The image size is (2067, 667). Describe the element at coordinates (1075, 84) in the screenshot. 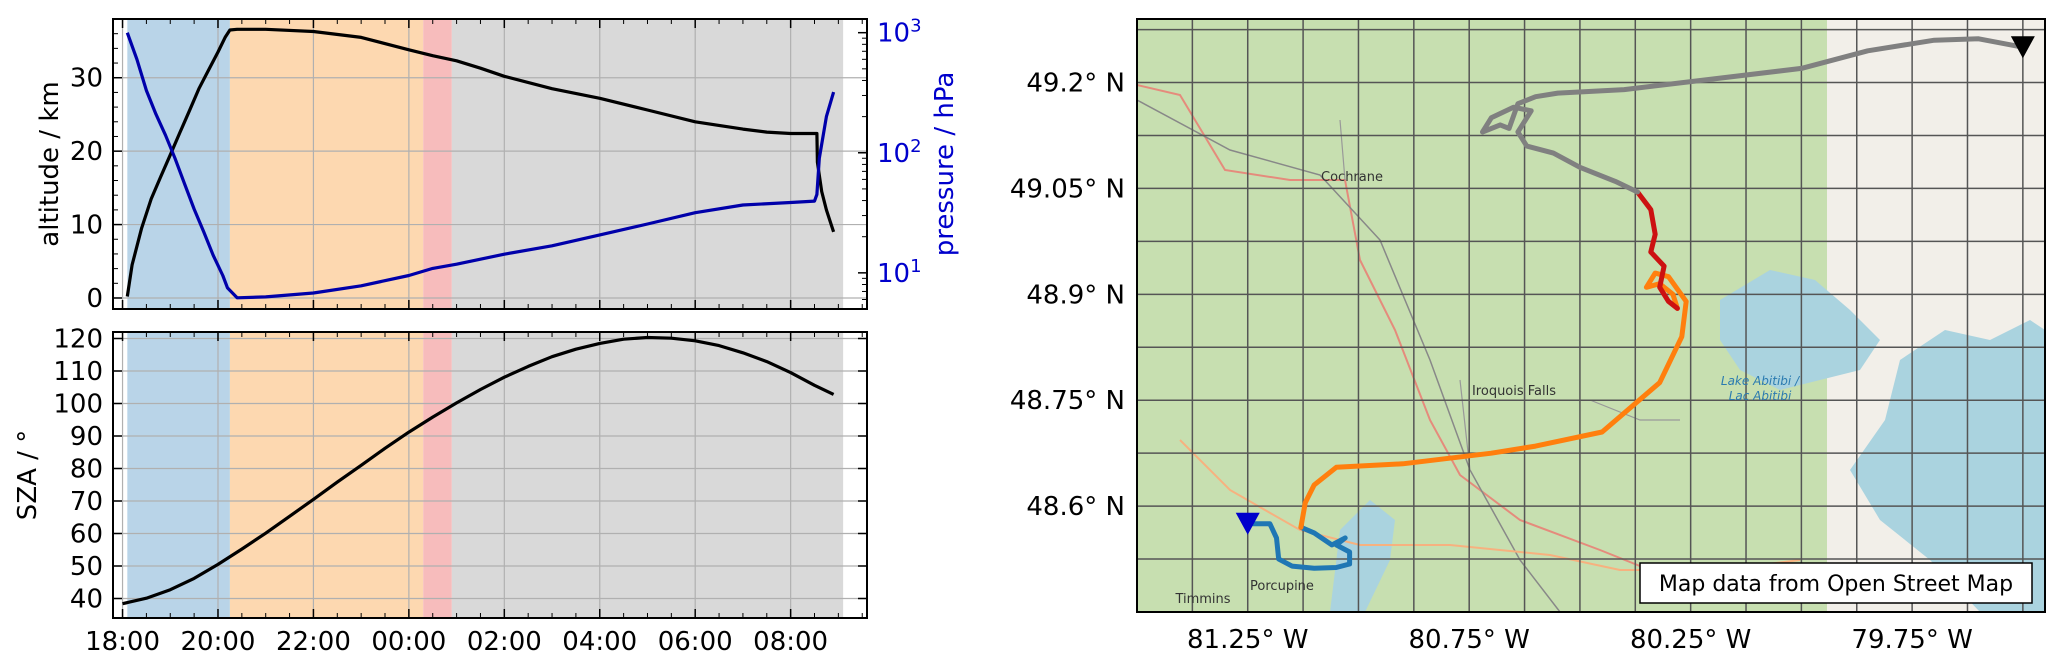

I see `latitude-tick-label: 49.2° N` at that location.